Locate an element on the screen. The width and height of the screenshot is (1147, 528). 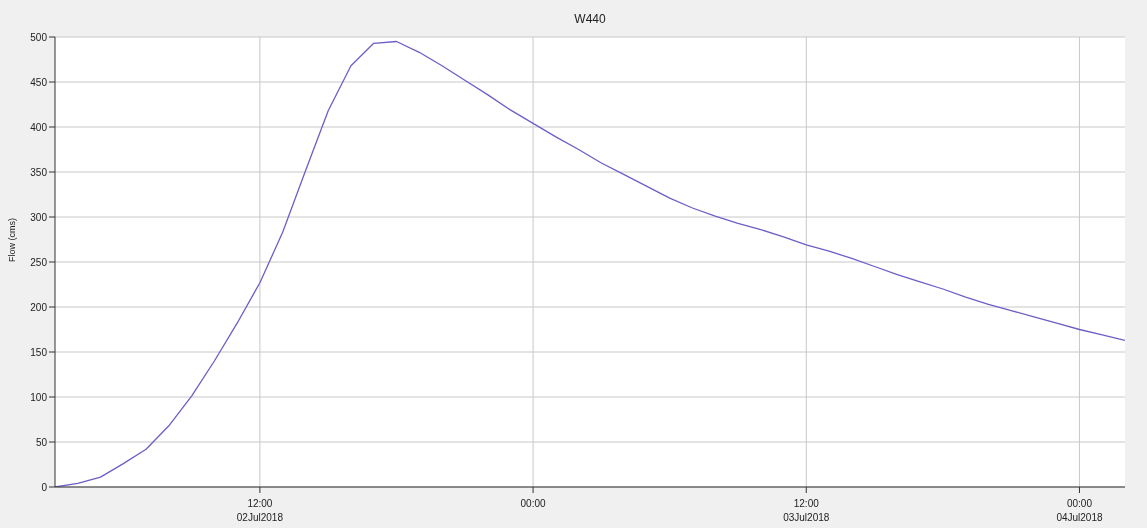
y-tick-label: 50 is located at coordinates (41, 442).